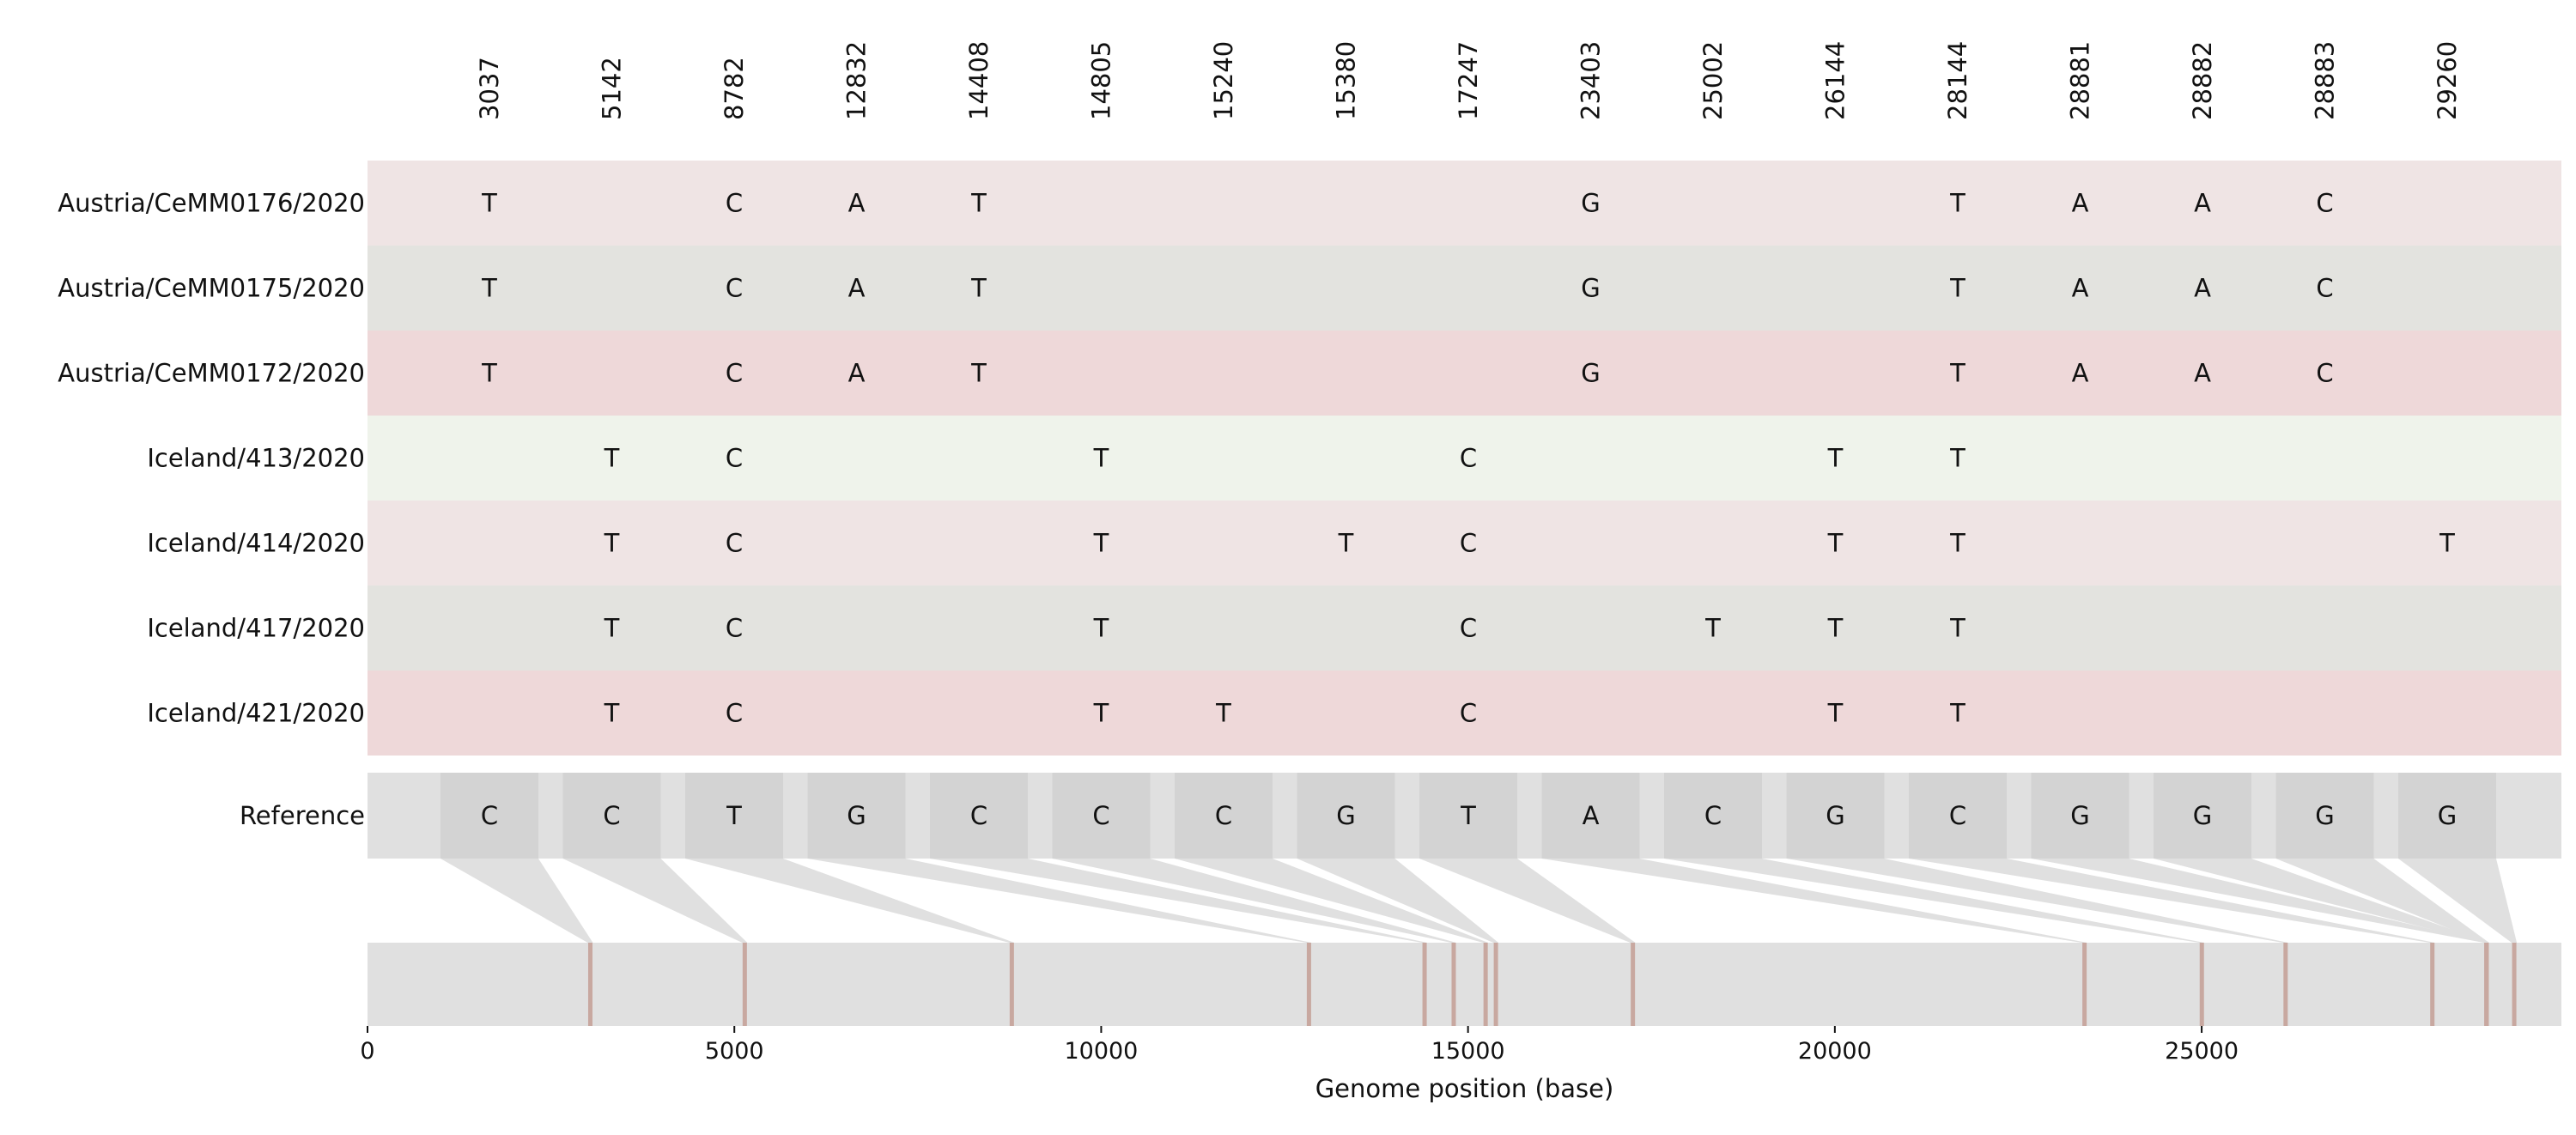 This screenshot has width=2576, height=1135. Describe the element at coordinates (256, 628) in the screenshot. I see `sample-label: Iceland/417/2020` at that location.